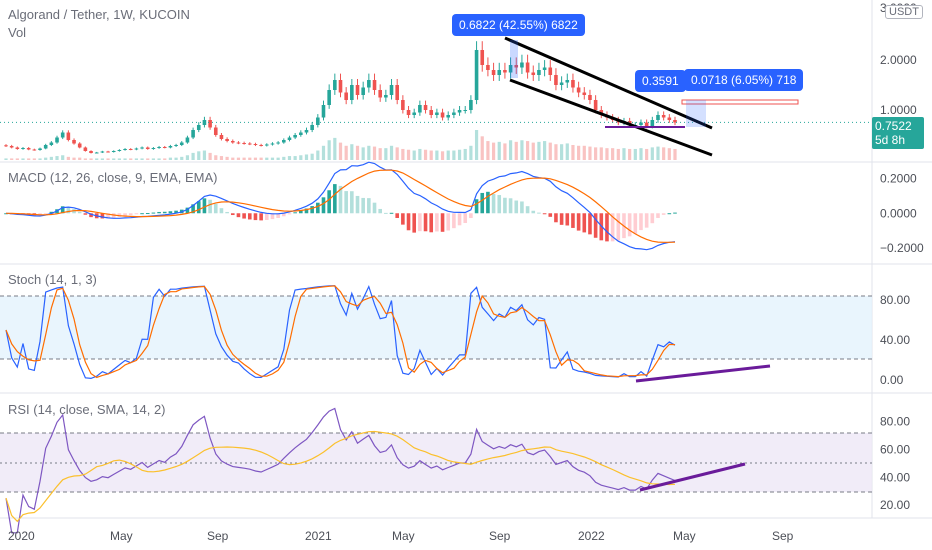 The height and width of the screenshot is (550, 932). What do you see at coordinates (52, 279) in the screenshot?
I see `stoch-title: Stoch (14, 1, 3)` at bounding box center [52, 279].